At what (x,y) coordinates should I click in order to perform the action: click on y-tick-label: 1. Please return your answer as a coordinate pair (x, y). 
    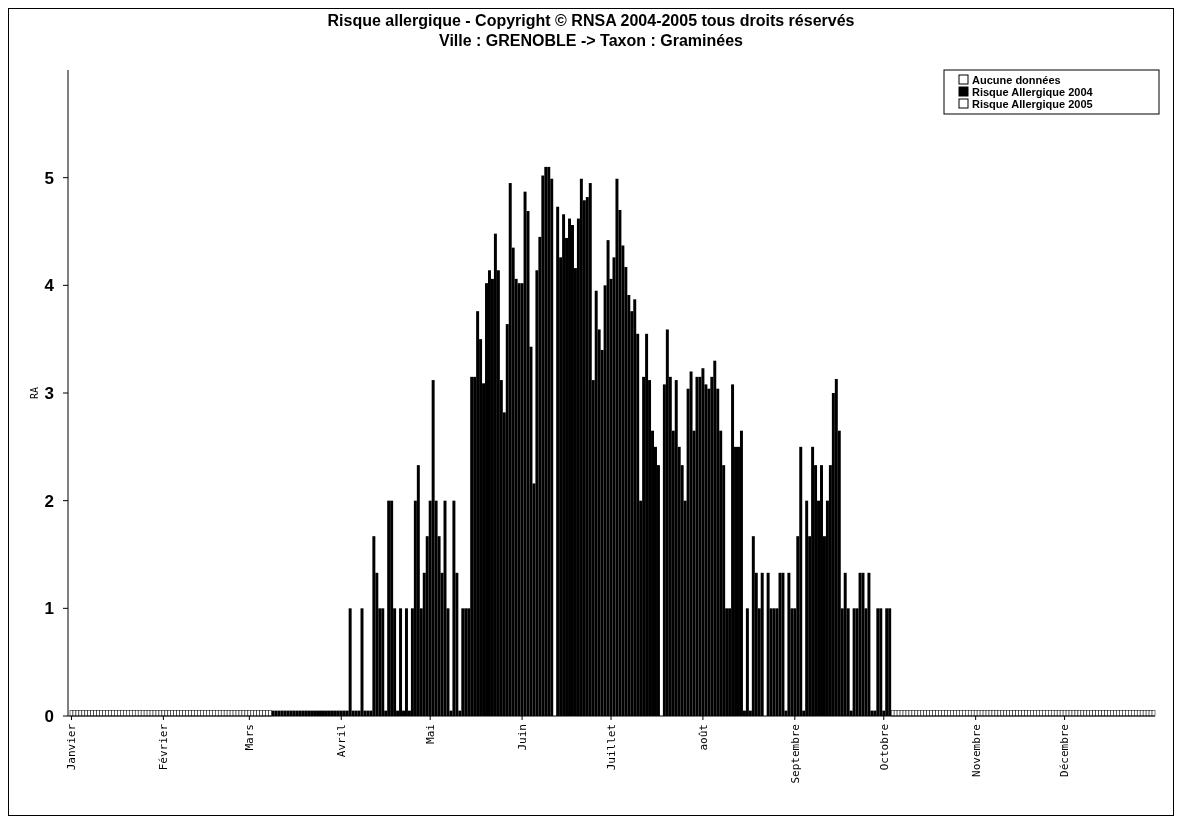
    Looking at the image, I should click on (49, 609).